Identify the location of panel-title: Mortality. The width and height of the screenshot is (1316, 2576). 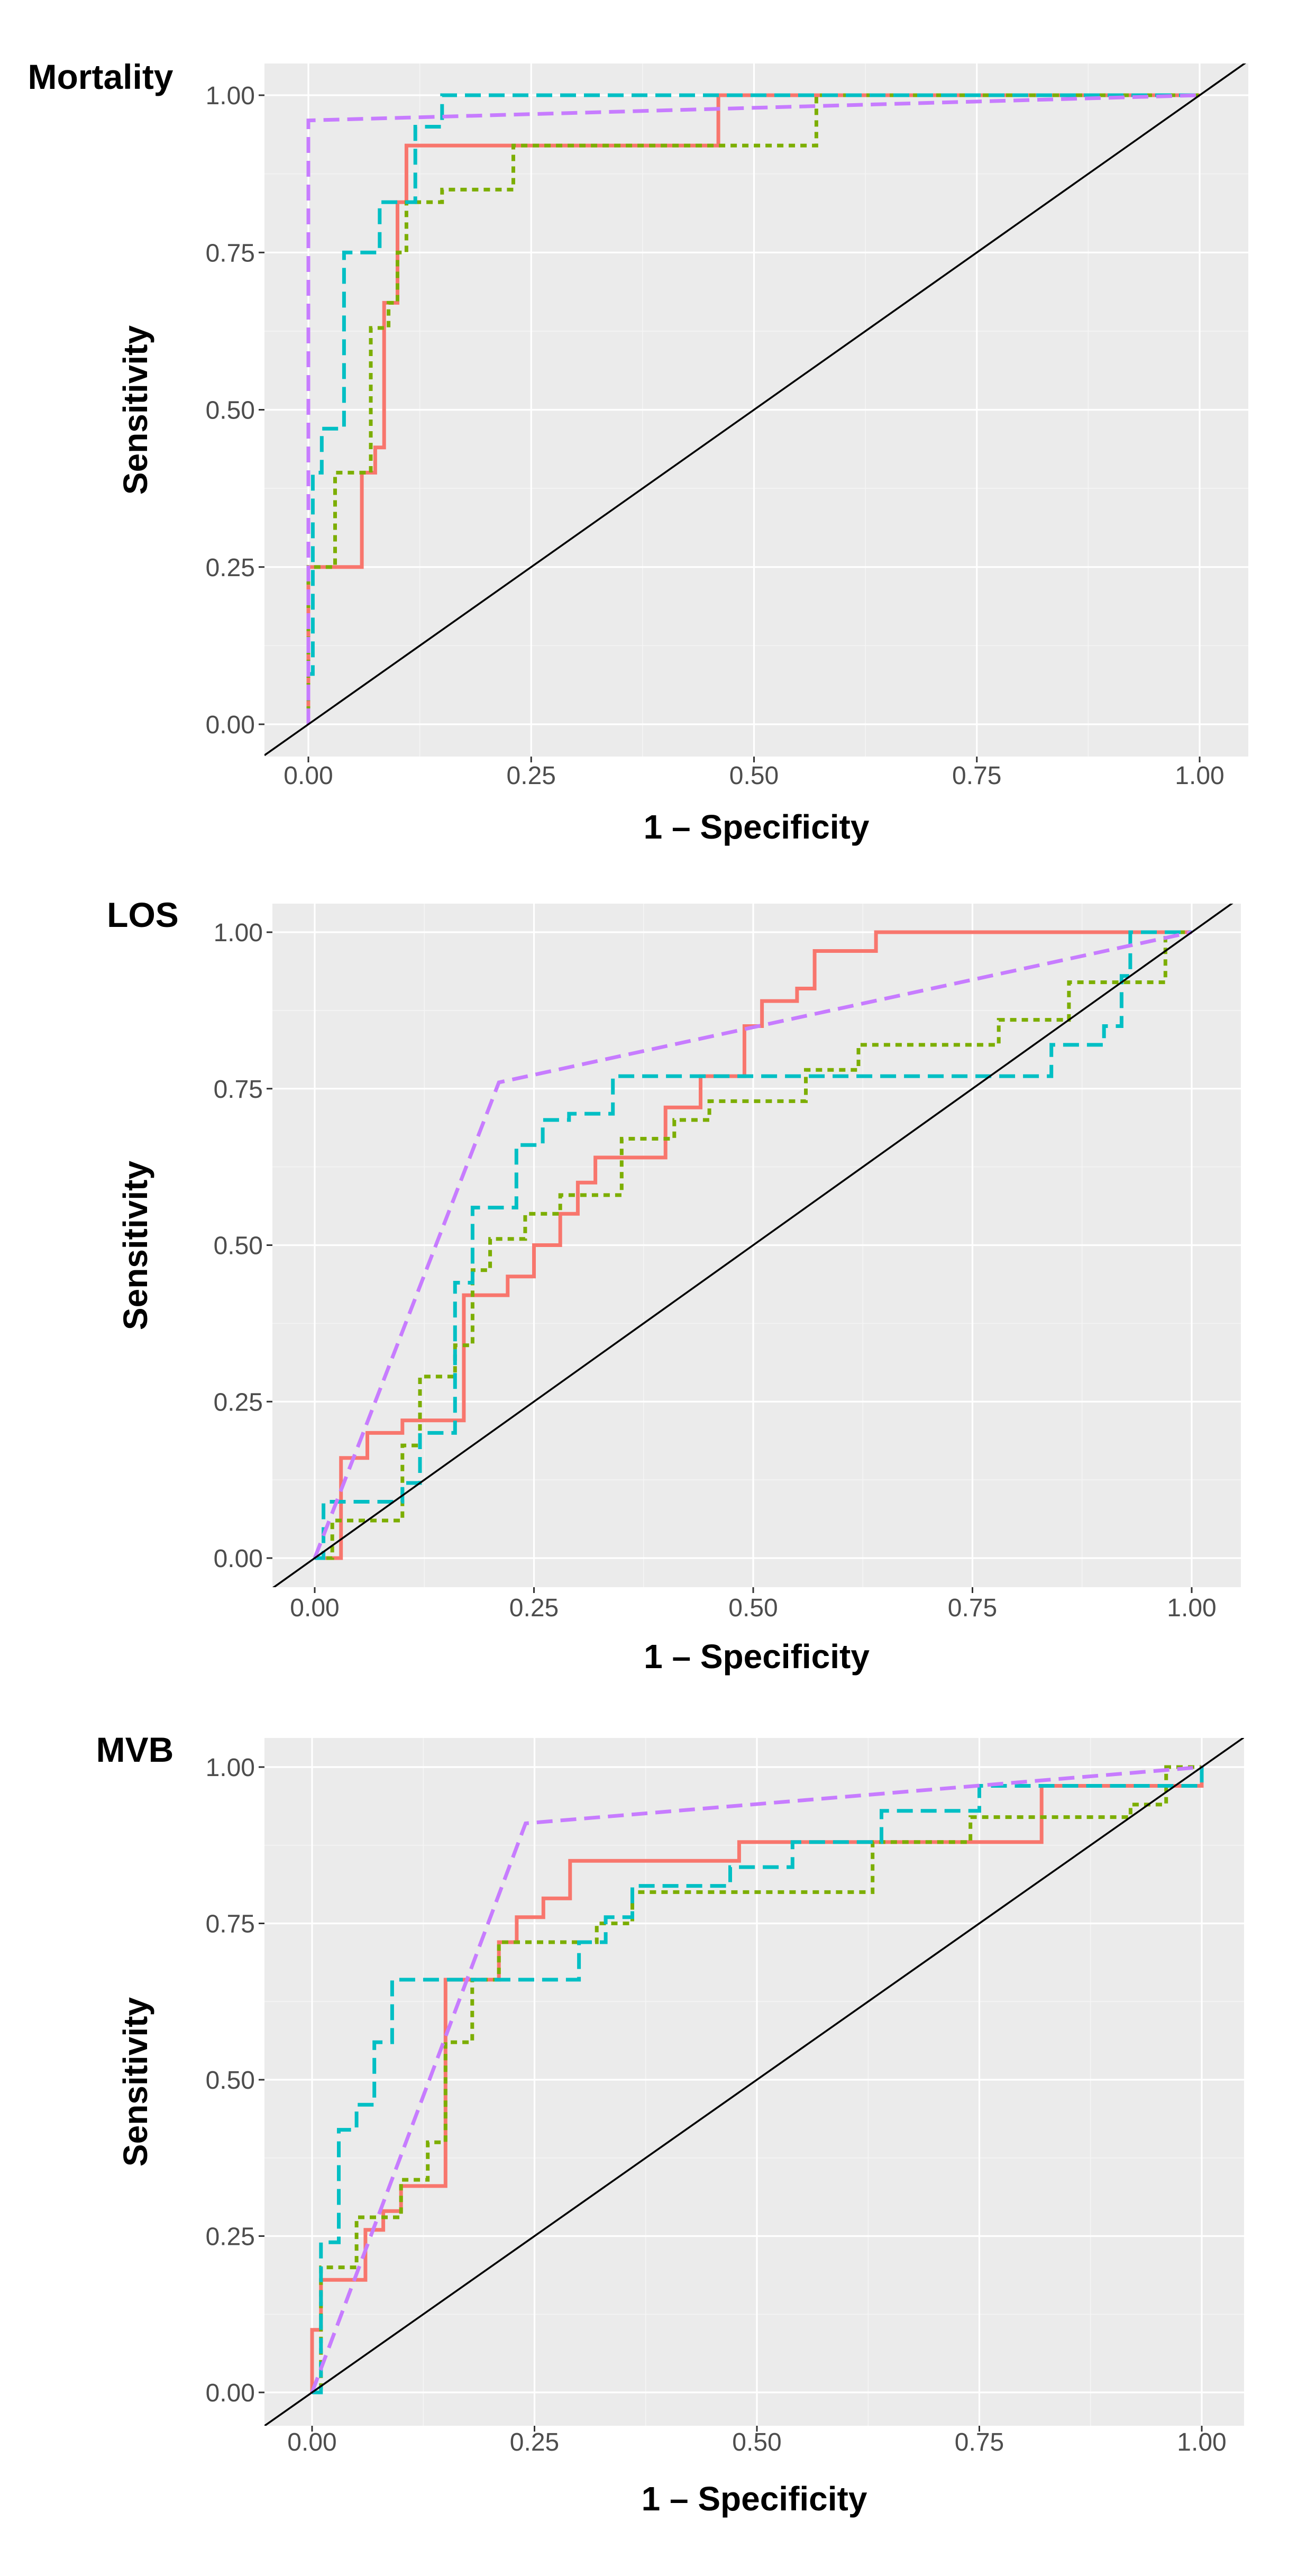
(101, 76).